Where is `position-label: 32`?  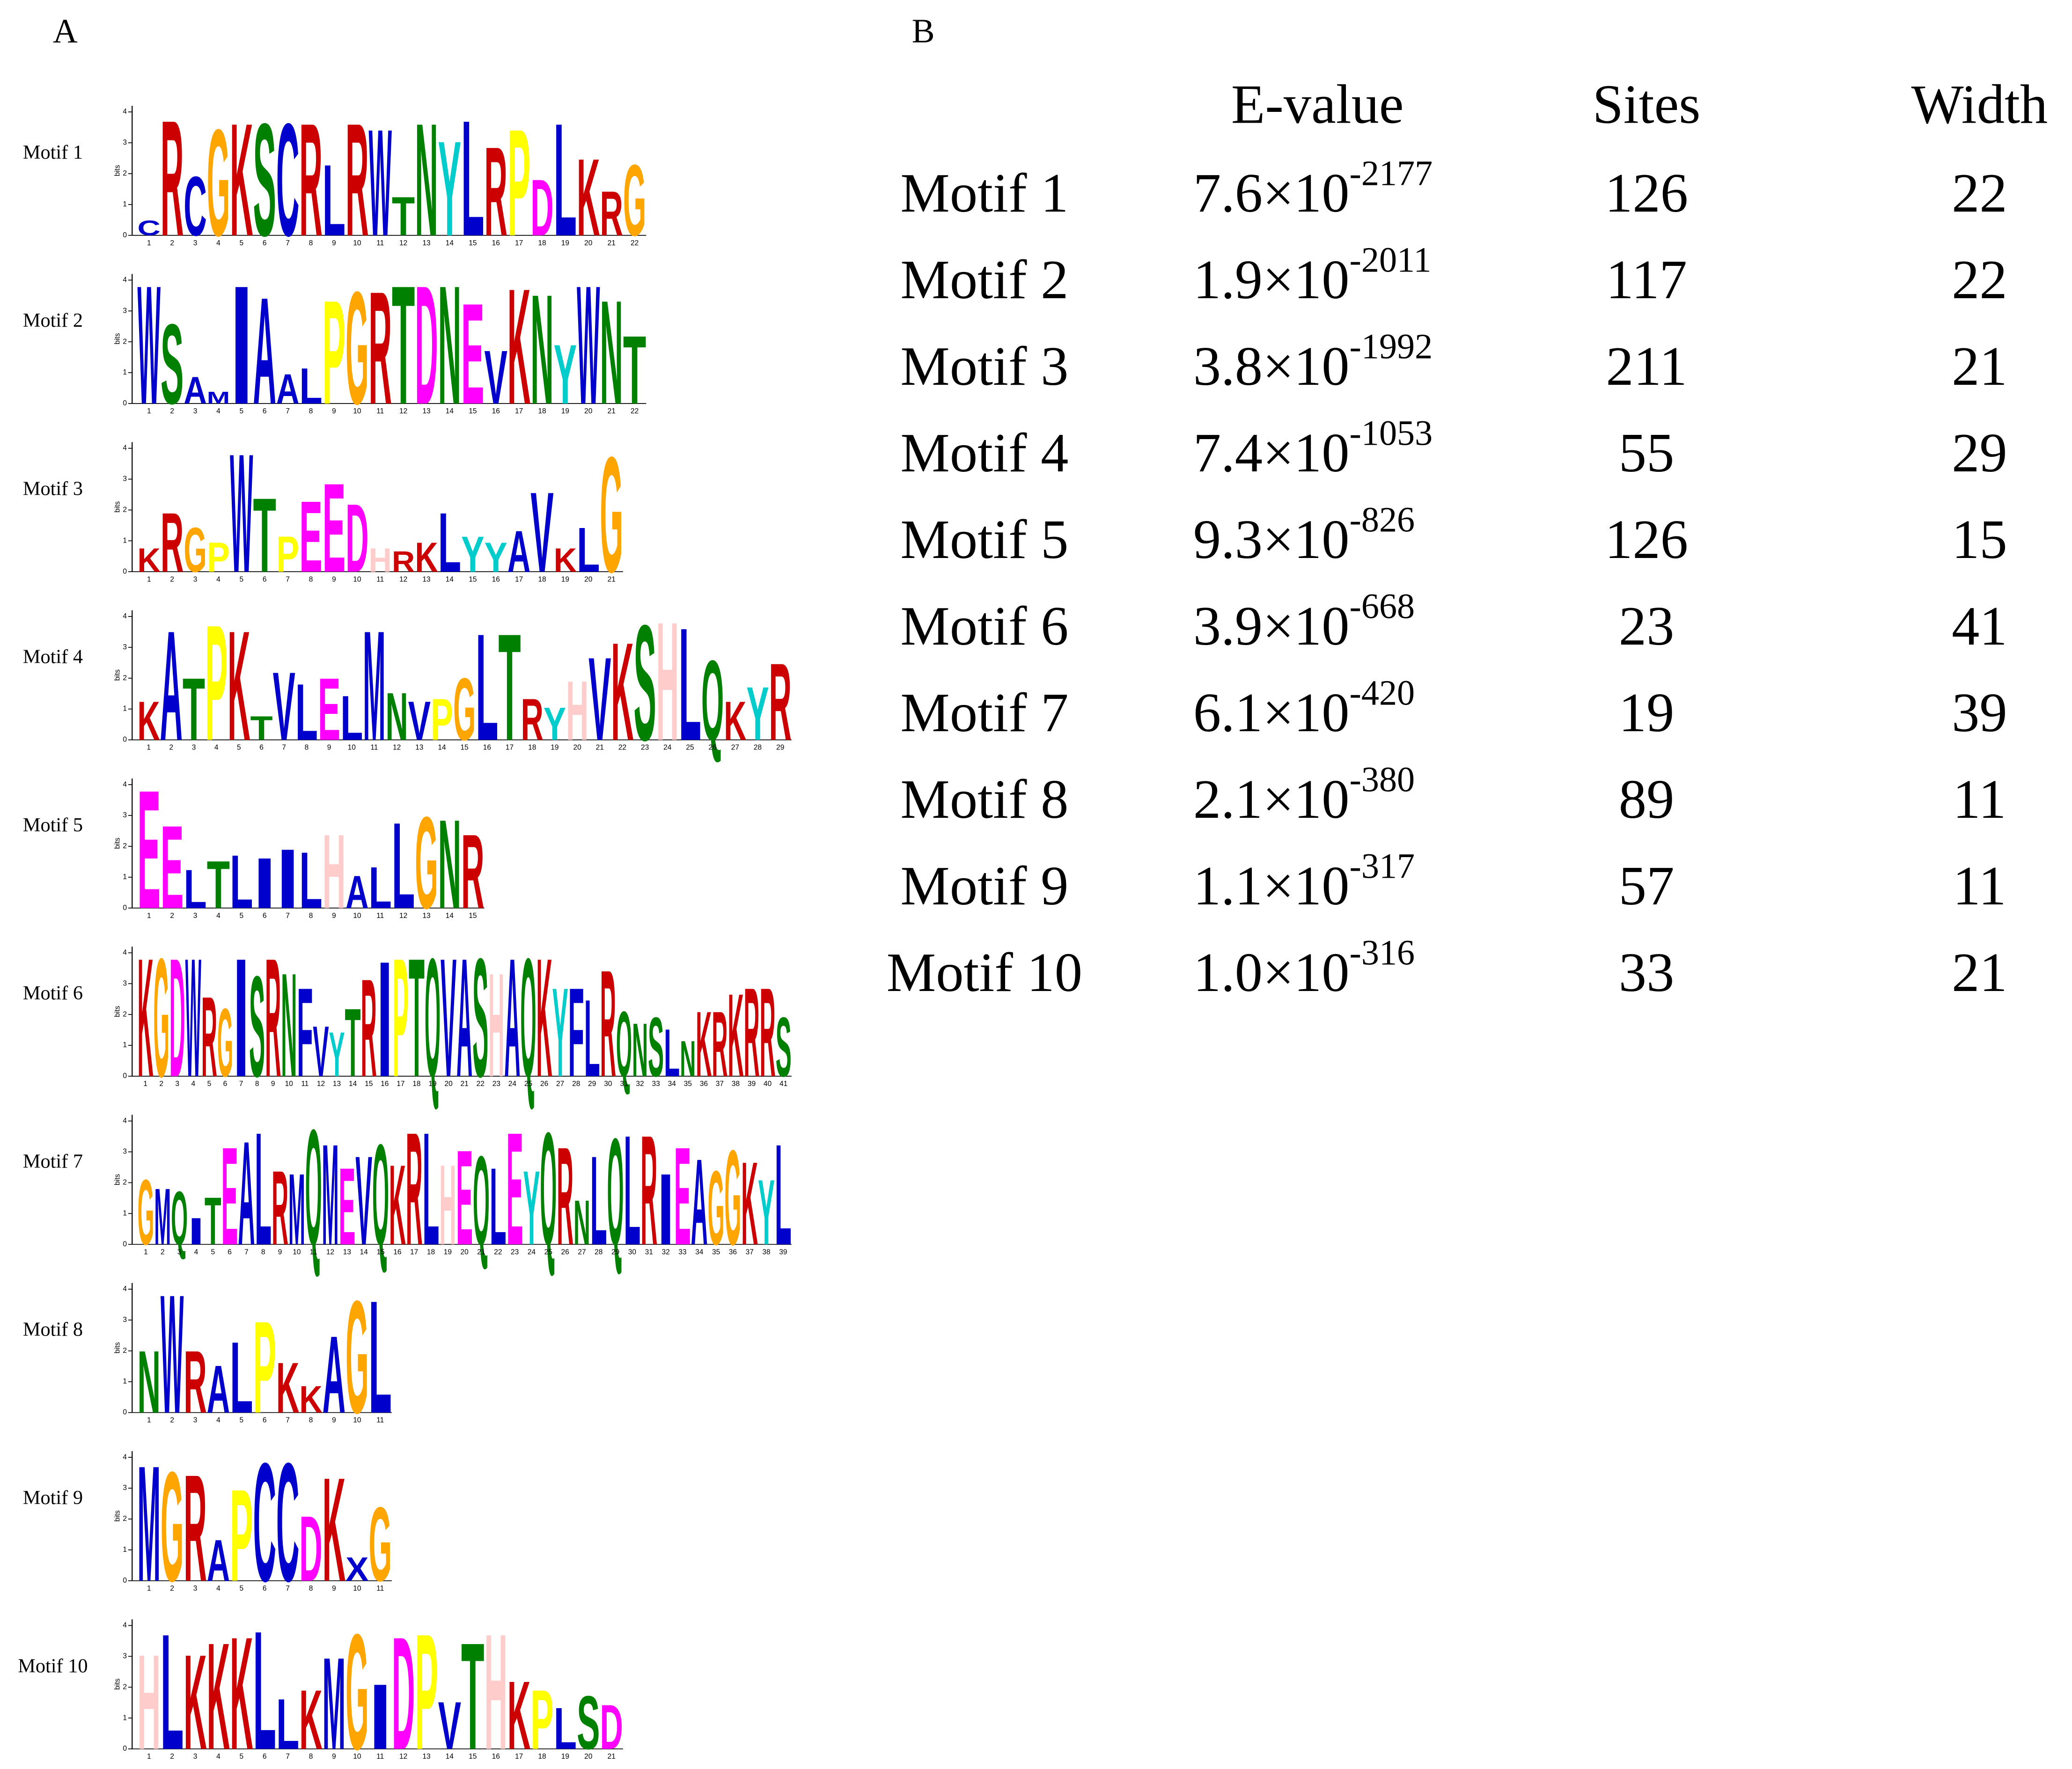
position-label: 32 is located at coordinates (665, 1252).